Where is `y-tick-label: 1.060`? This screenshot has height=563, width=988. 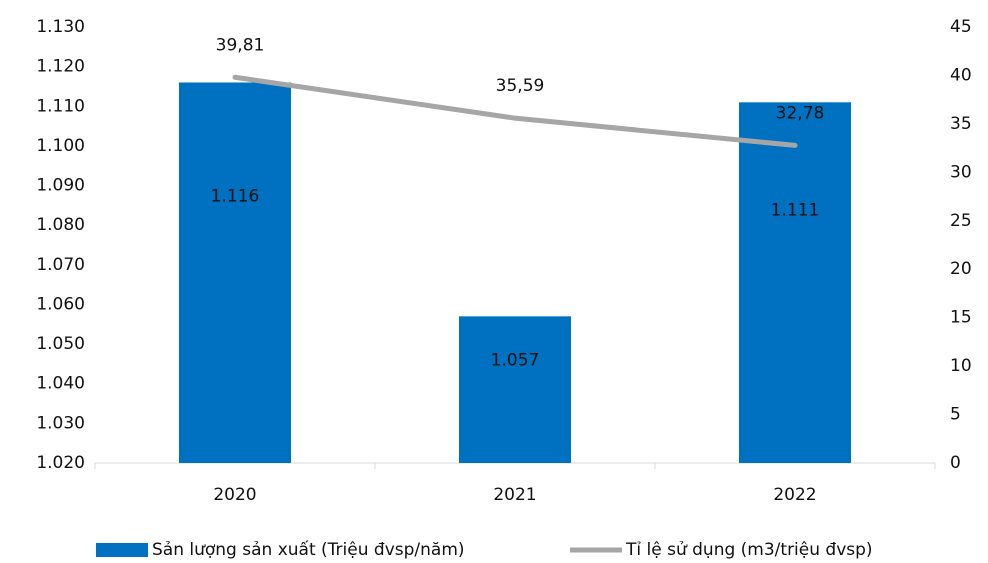
y-tick-label: 1.060 is located at coordinates (60, 304).